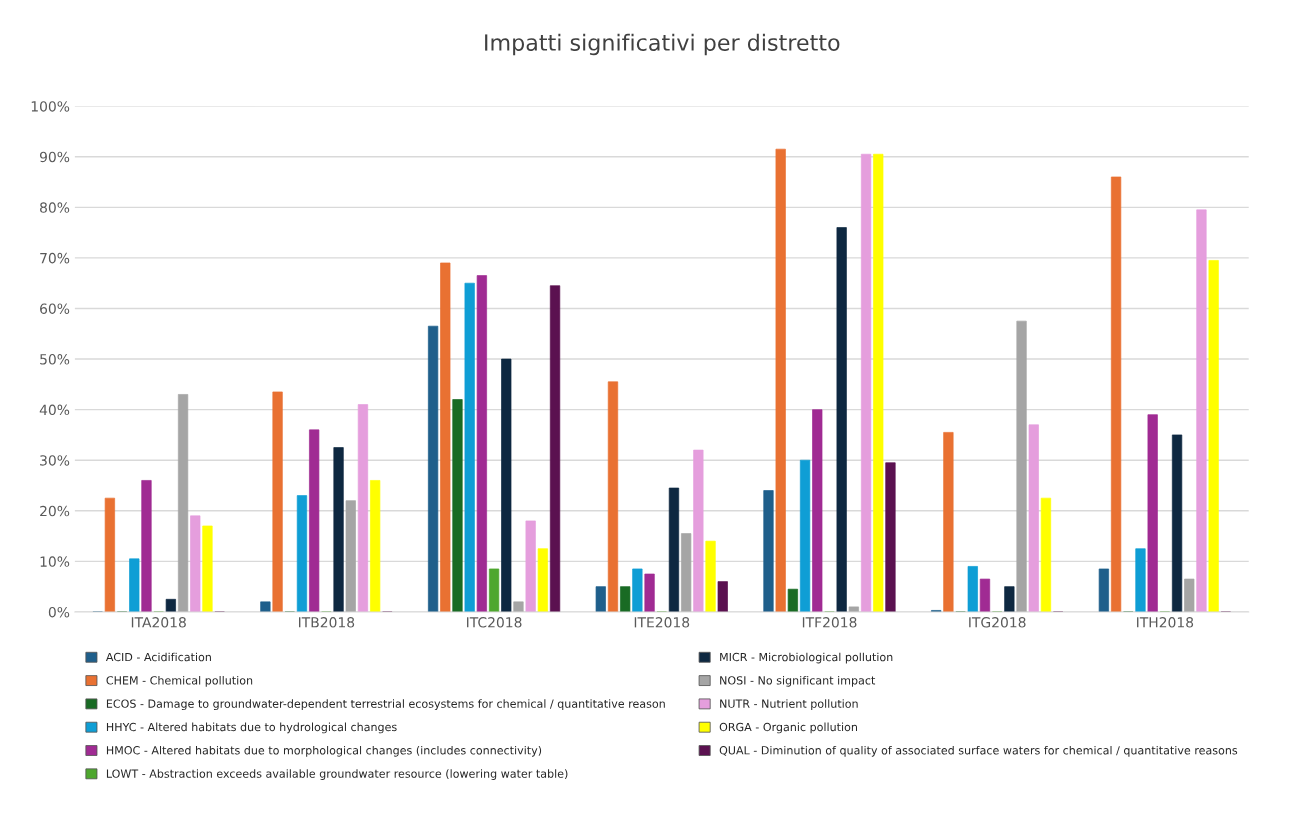  What do you see at coordinates (158, 657) in the screenshot?
I see `legend-label: ACID - Acidification` at bounding box center [158, 657].